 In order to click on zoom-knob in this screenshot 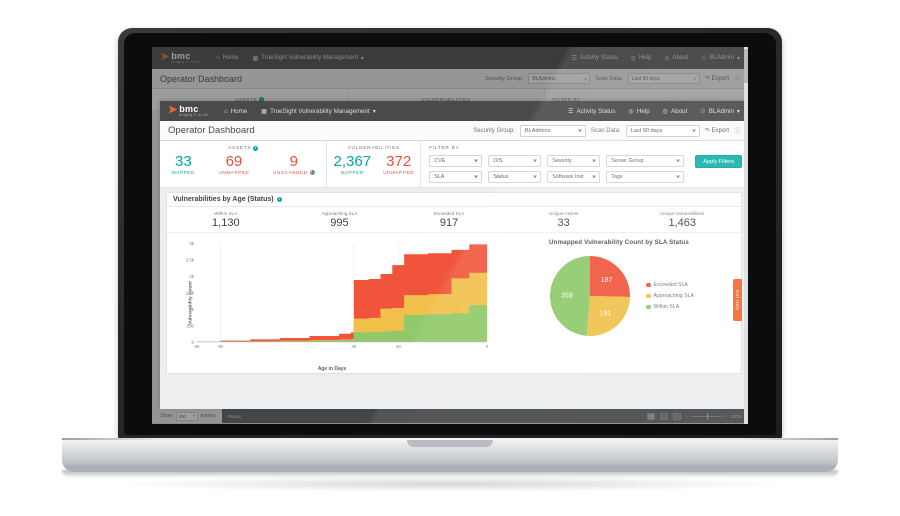, I will do `click(707, 416)`.